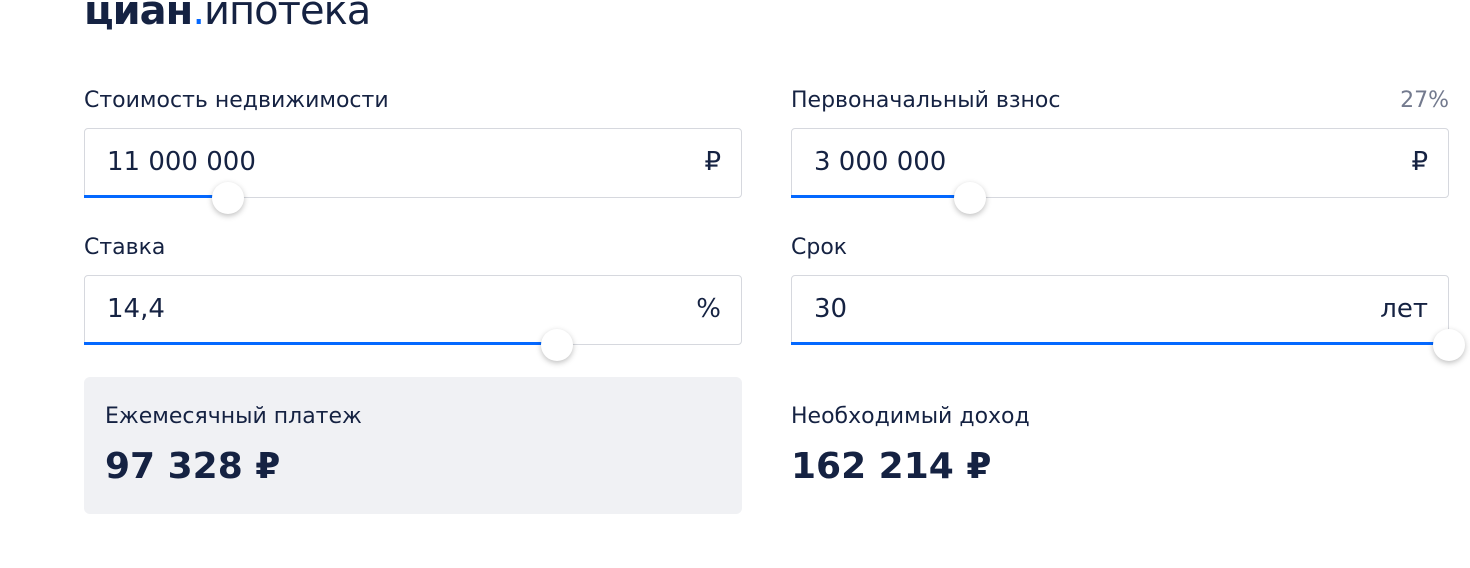 This screenshot has width=1470, height=568. Describe the element at coordinates (193, 466) in the screenshot. I see `result-value: 97 328 ₽` at that location.